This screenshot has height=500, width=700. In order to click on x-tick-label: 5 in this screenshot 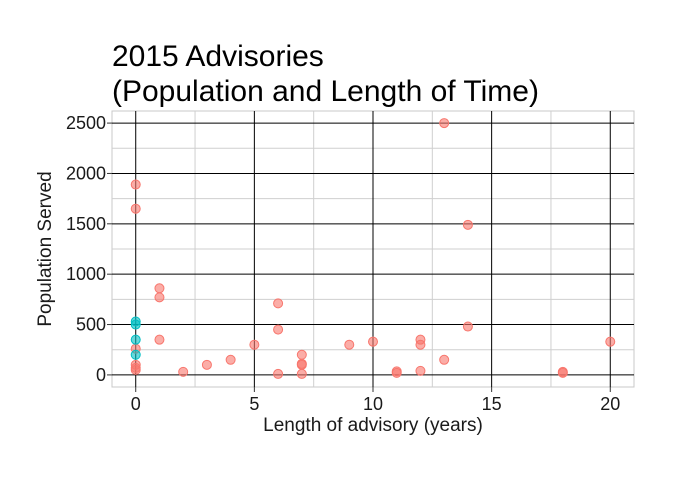, I will do `click(254, 404)`.